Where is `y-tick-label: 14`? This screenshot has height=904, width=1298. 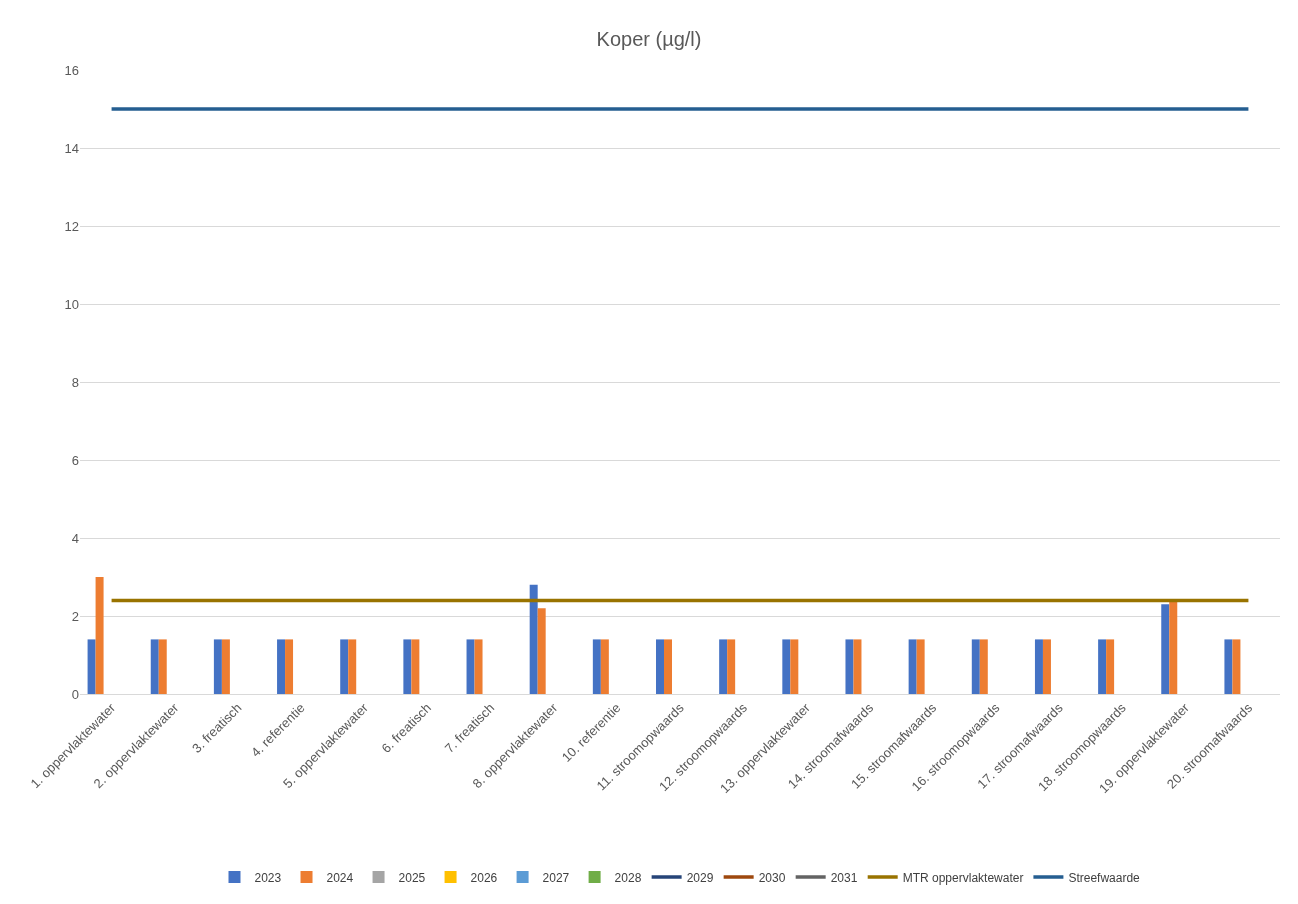 y-tick-label: 14 is located at coordinates (71, 148).